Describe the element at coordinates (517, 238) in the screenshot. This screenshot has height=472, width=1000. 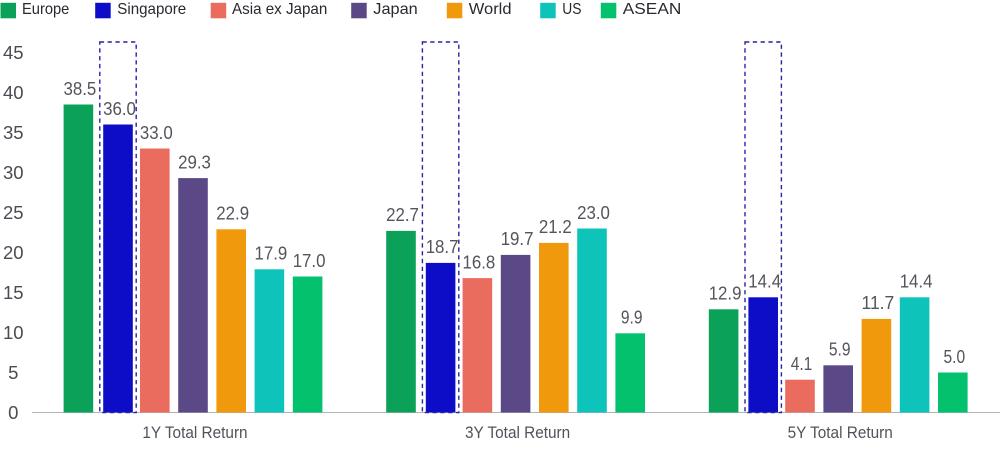
I see `svg-text: 19.7` at that location.